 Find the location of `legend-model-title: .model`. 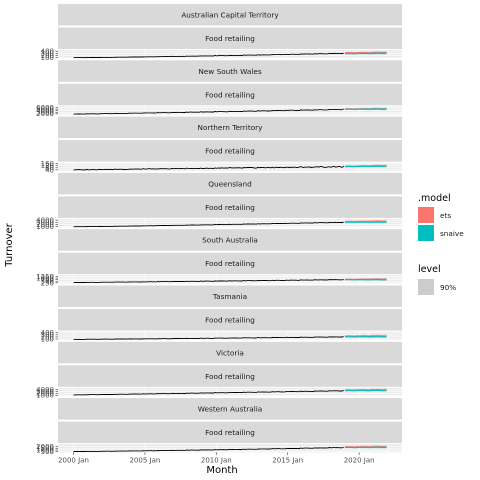

legend-model-title: .model is located at coordinates (434, 198).